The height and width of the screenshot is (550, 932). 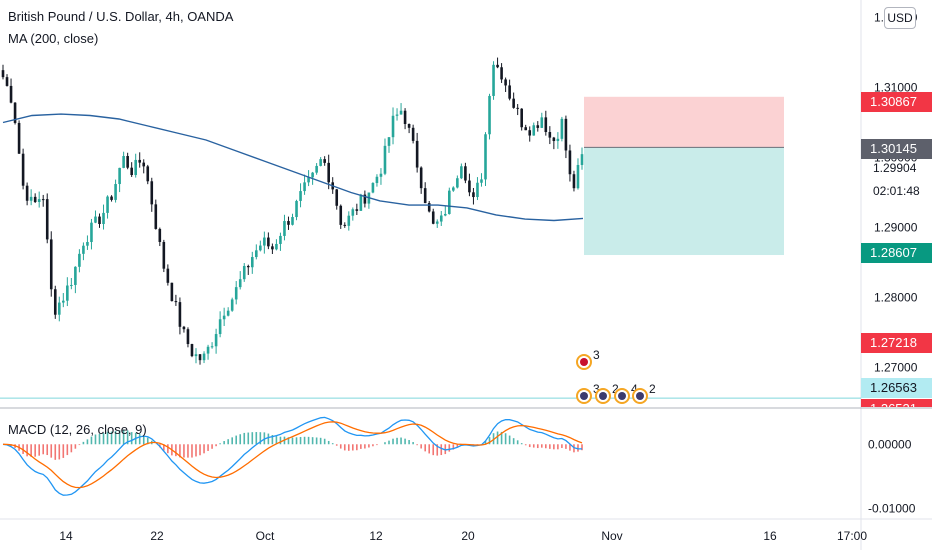 I want to click on ma-legend: MA (200, close), so click(x=53, y=38).